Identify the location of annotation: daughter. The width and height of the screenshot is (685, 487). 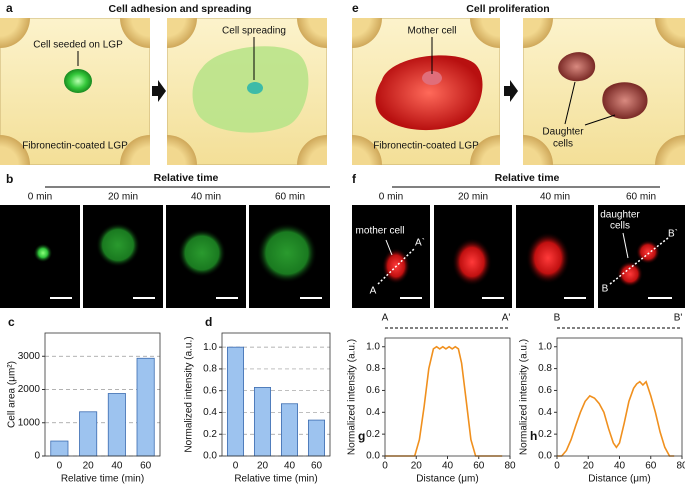
(620, 215).